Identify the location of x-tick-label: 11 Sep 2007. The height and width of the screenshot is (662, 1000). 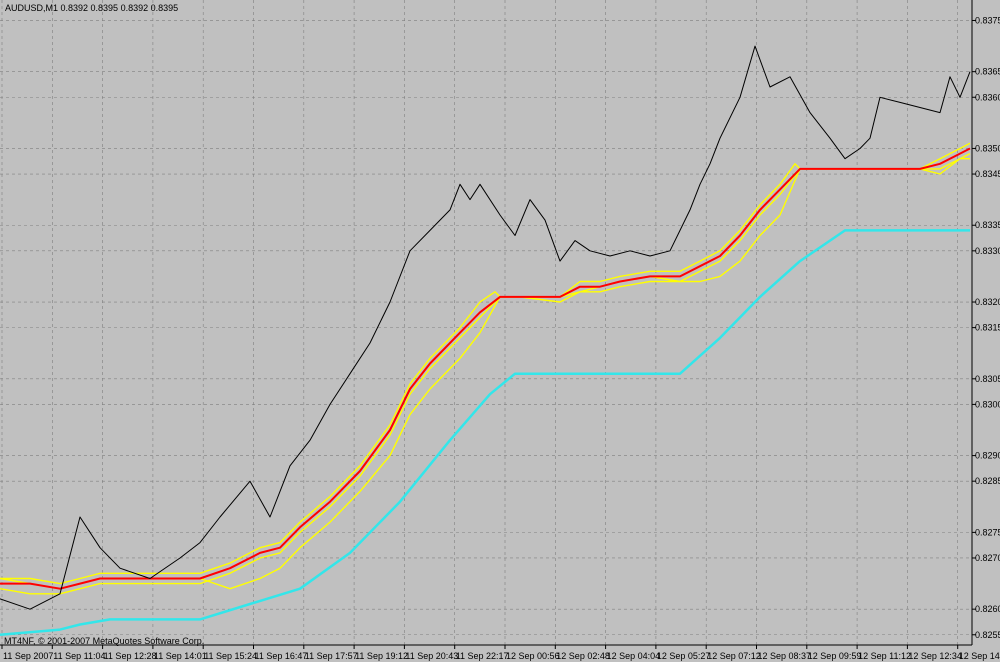
(28, 656).